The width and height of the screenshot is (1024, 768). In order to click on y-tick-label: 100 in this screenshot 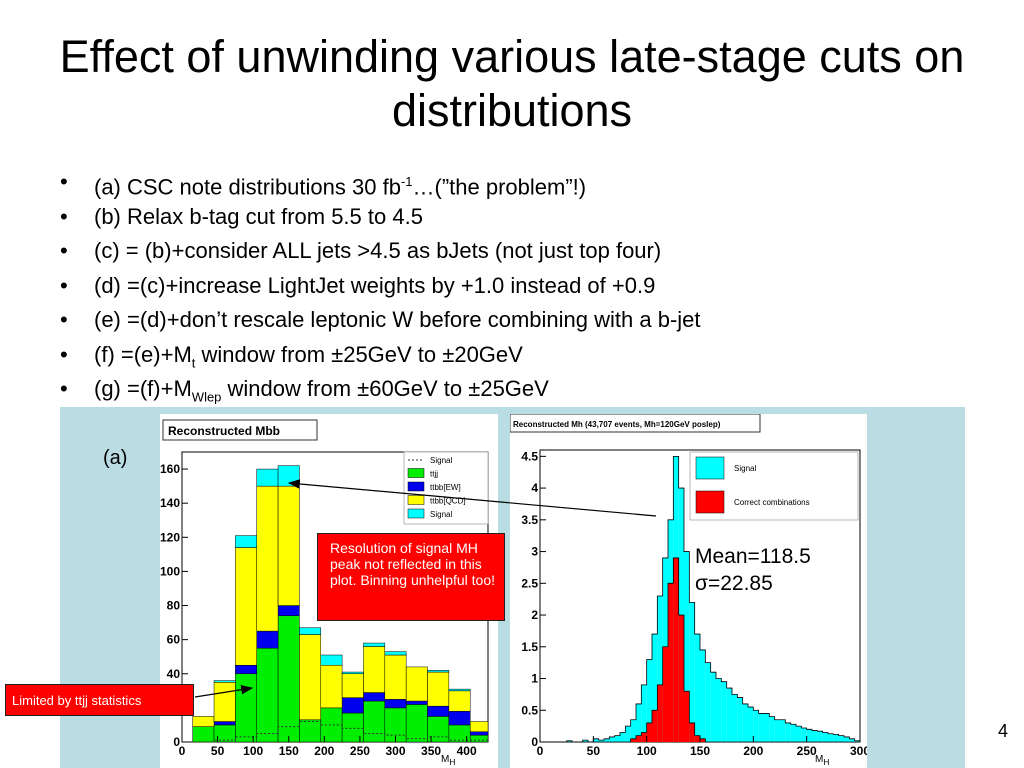, I will do `click(170, 571)`.